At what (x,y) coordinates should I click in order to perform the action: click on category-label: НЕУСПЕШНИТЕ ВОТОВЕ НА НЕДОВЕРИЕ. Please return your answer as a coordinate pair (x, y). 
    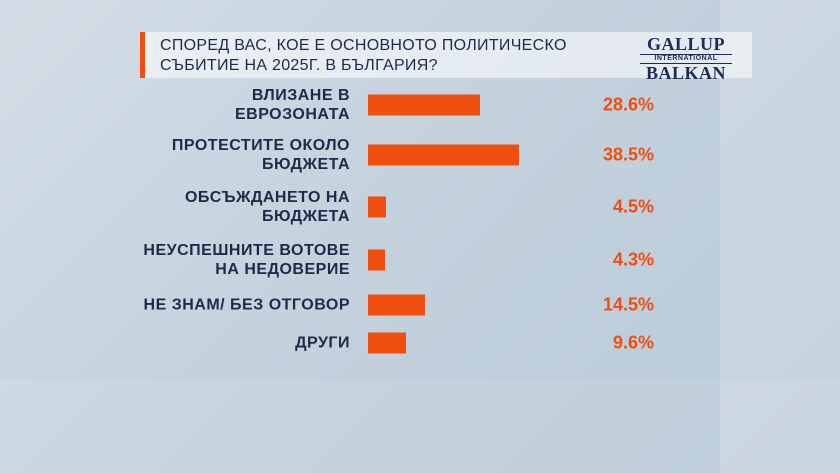
    Looking at the image, I should click on (246, 260).